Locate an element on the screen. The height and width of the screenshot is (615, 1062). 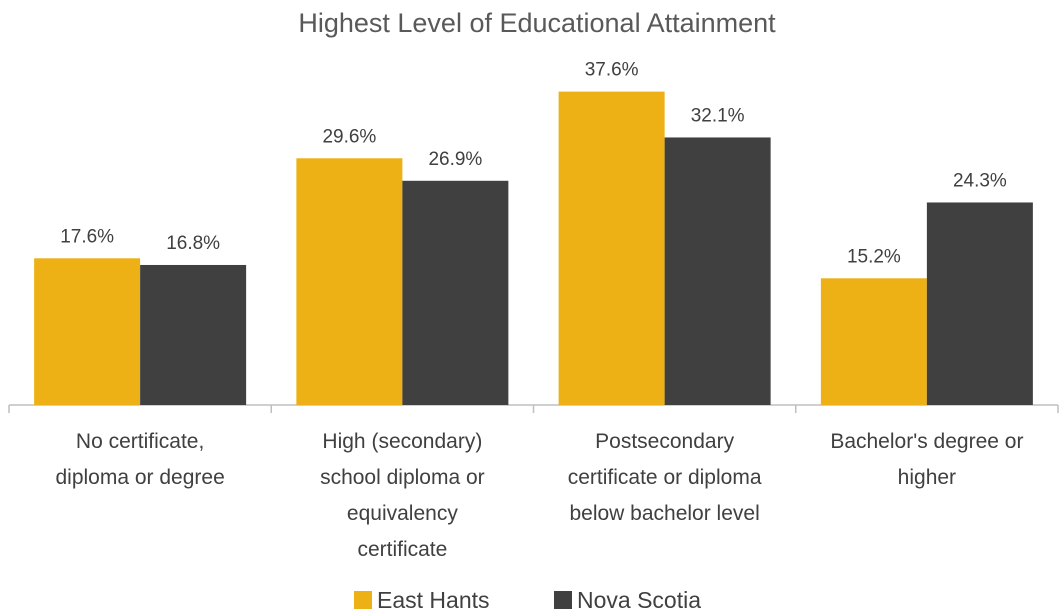
x-tick-label-line: certificate or diploma is located at coordinates (665, 477).